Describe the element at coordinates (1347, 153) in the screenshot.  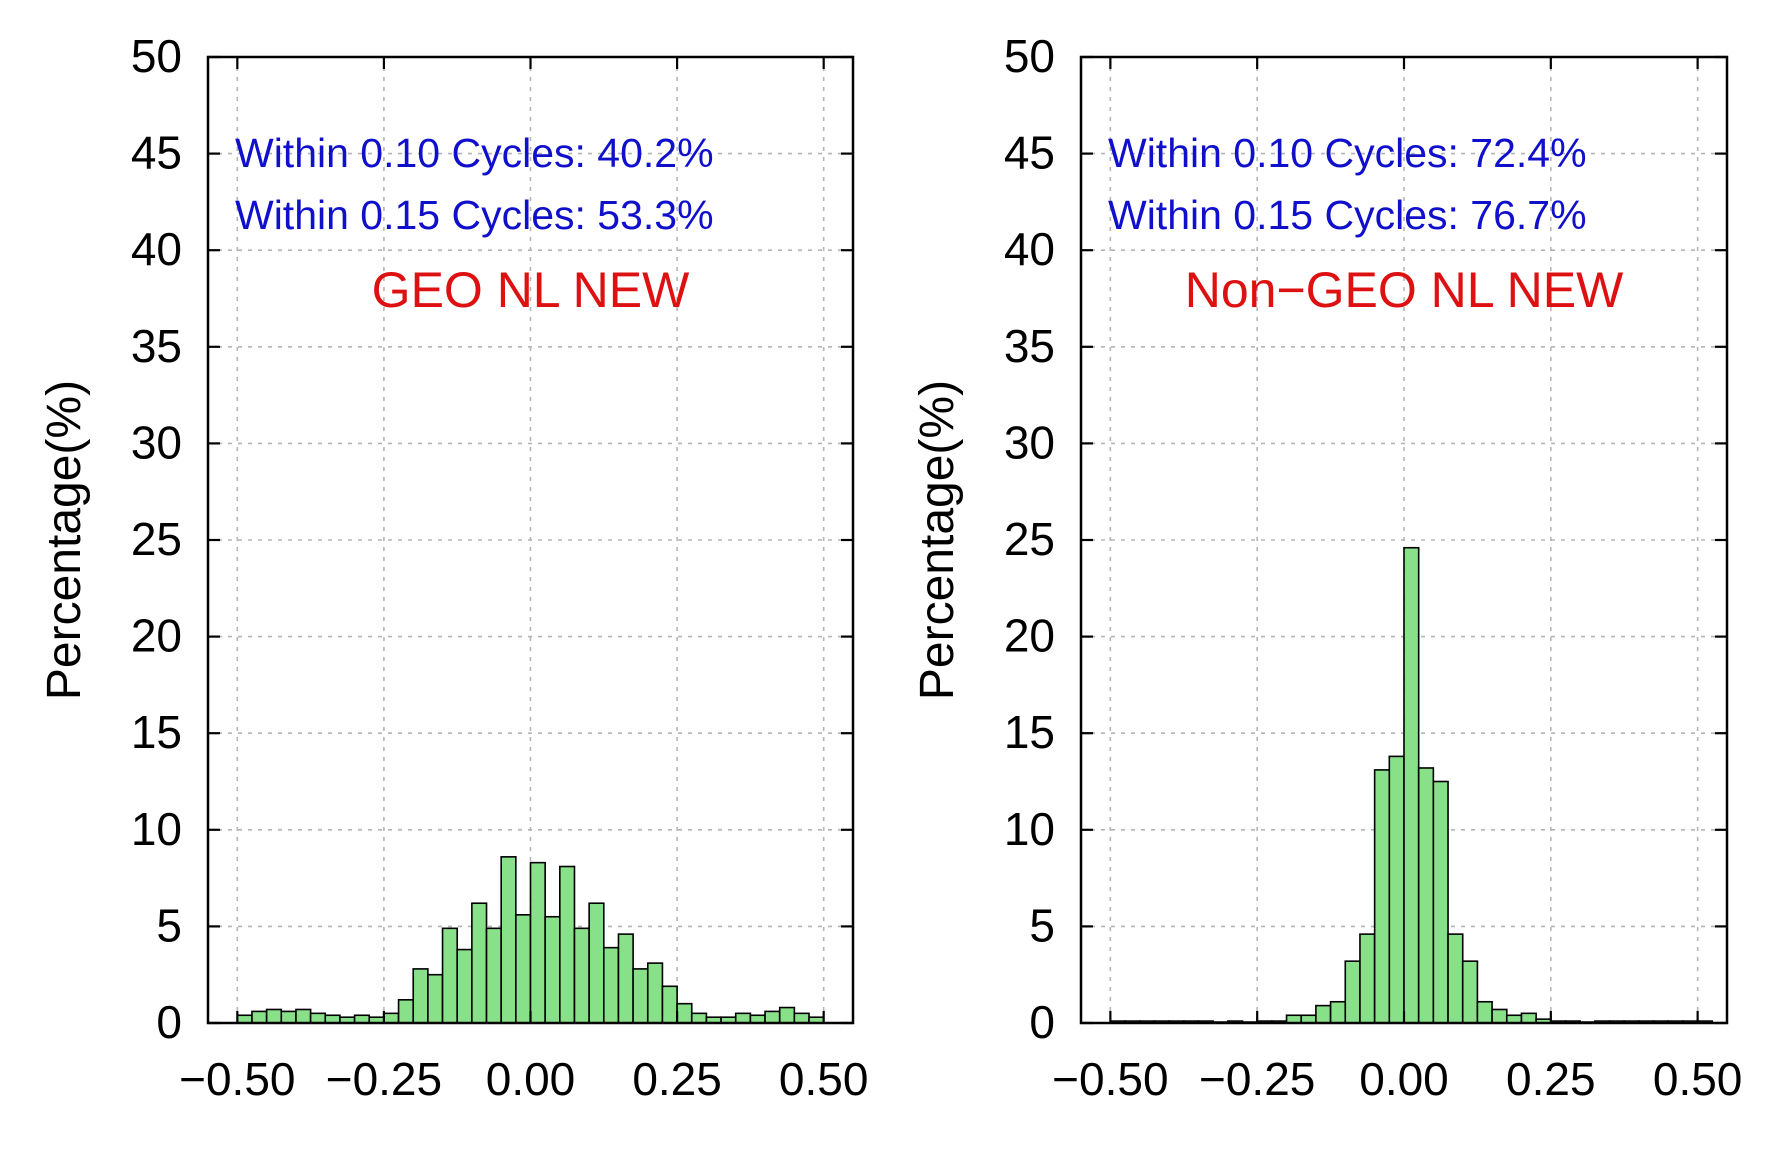
I see `annotation-text: Within 0.10 Cycles: 72.4%` at that location.